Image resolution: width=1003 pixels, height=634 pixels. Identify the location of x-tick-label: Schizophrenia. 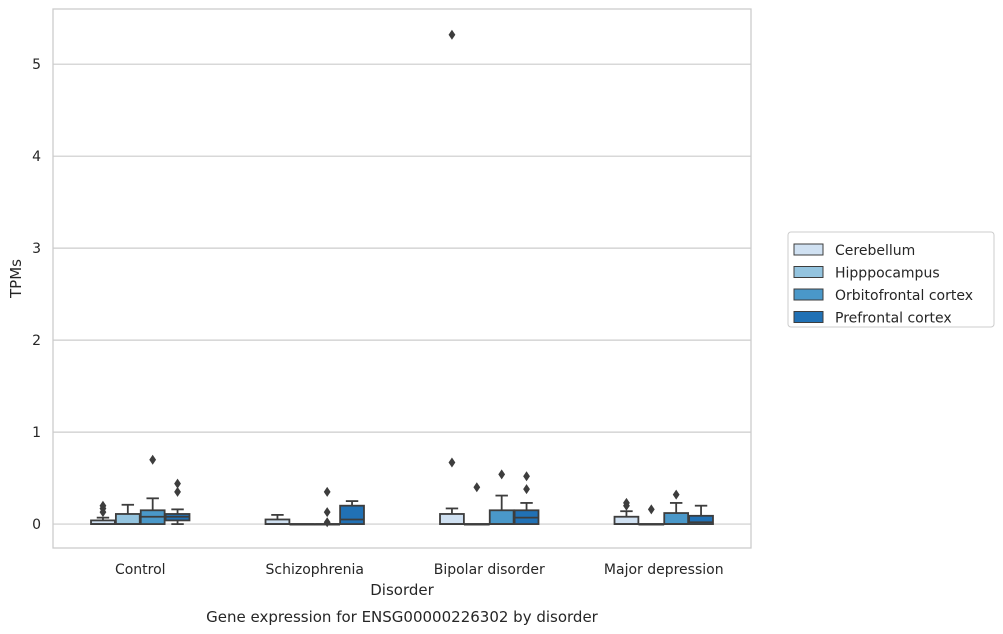
(315, 570).